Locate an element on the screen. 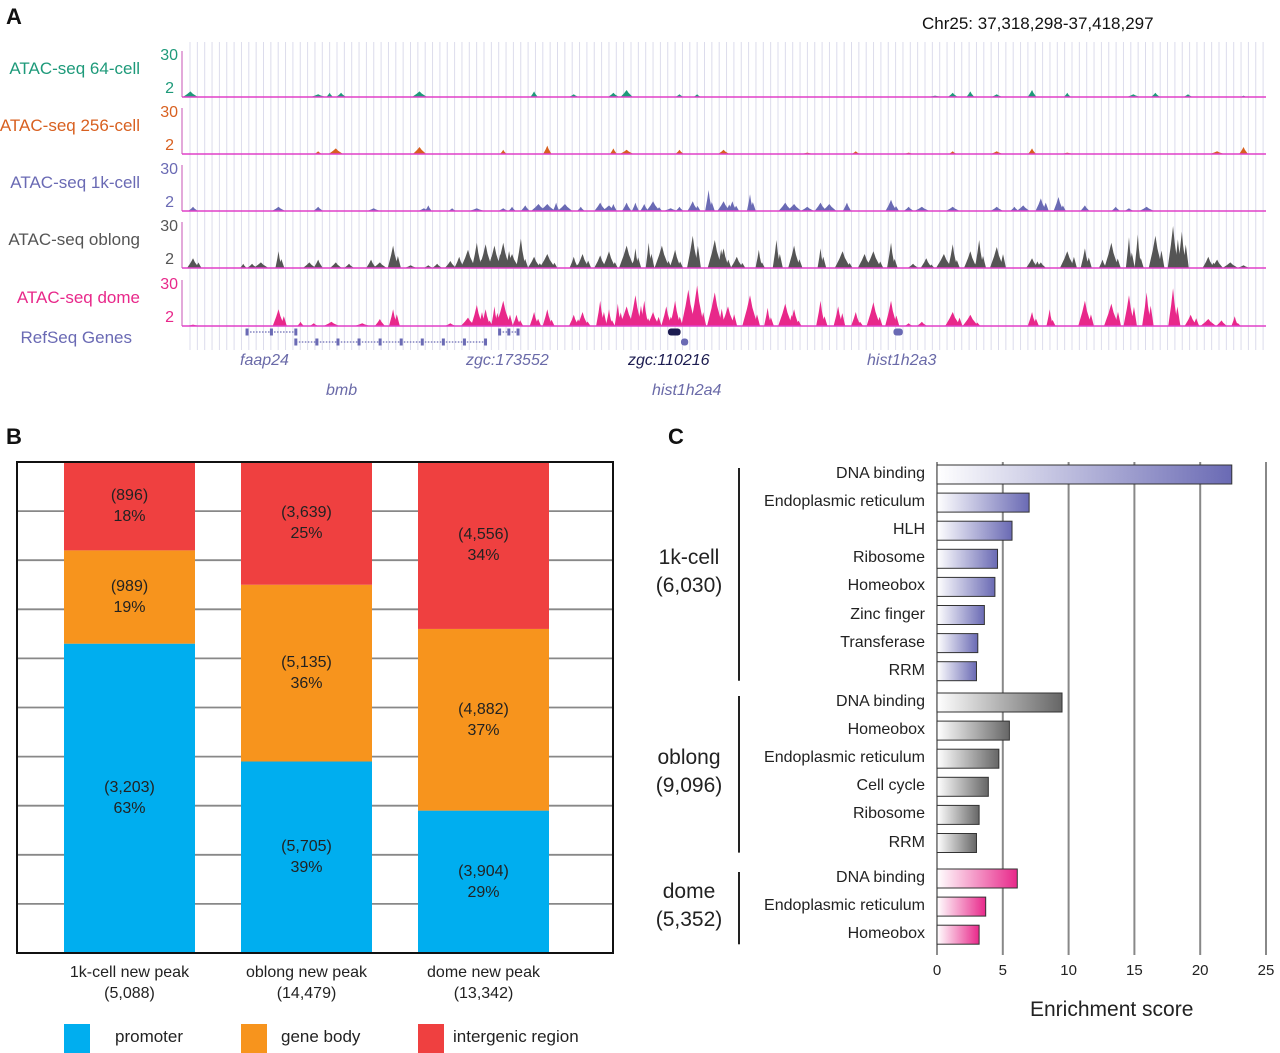  group-count: (6,030) is located at coordinates (689, 586).